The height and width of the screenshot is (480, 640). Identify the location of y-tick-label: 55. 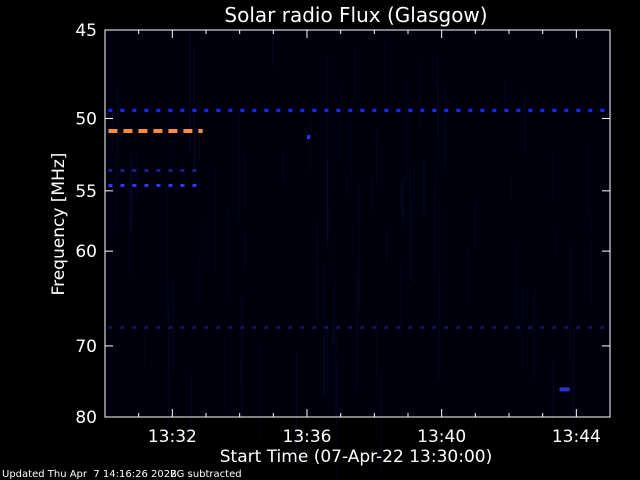
(86, 192).